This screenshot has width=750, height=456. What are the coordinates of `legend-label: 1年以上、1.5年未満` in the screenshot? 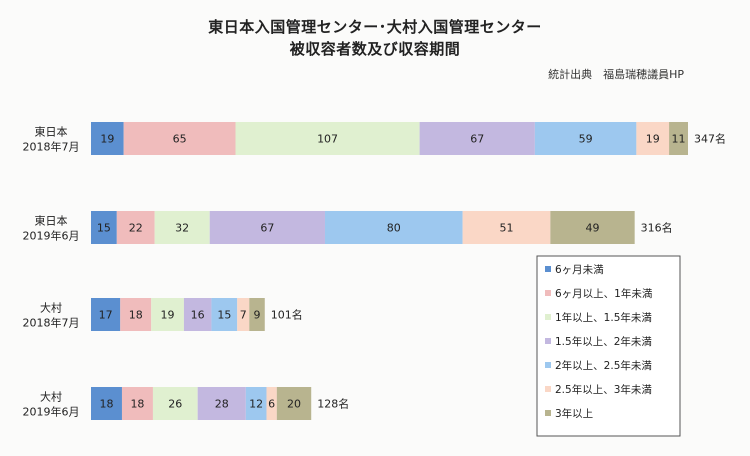 It's located at (603, 317).